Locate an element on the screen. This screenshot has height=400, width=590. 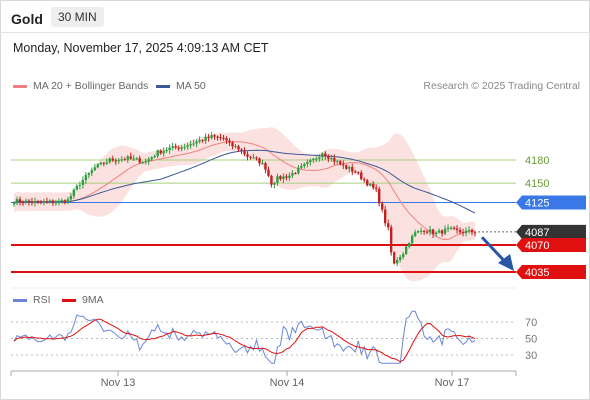
x-tick-label: Nov 14 is located at coordinates (287, 383).